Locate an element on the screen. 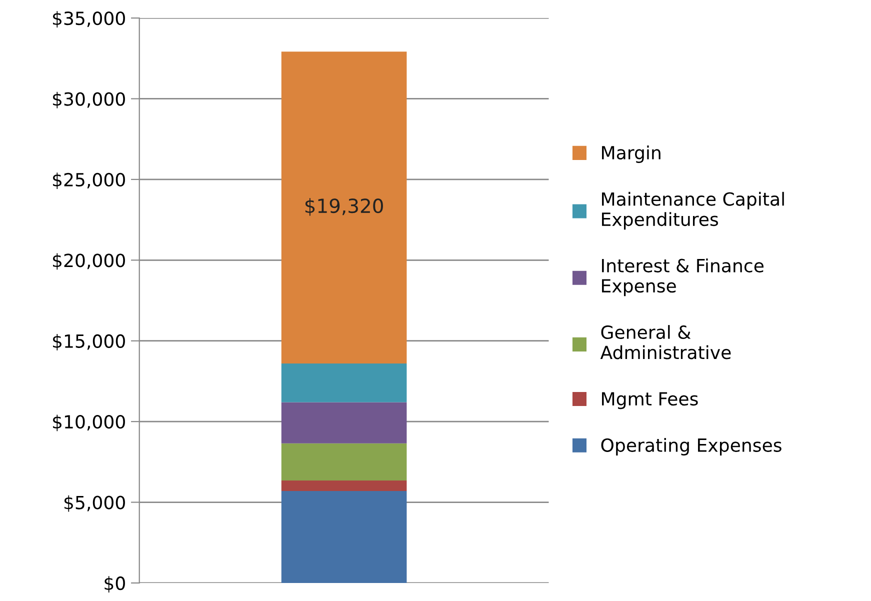 This screenshot has width=871, height=601. y-tick-label: $10,000 is located at coordinates (89, 423).